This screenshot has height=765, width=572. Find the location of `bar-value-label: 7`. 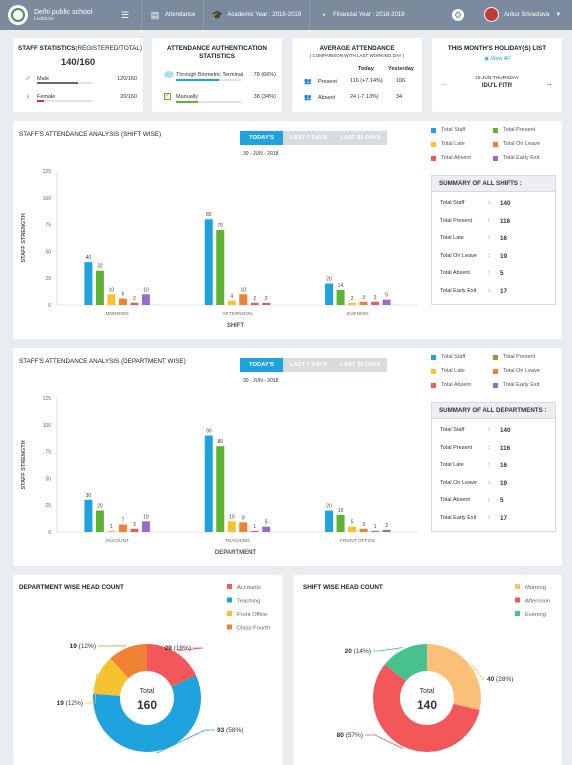

bar-value-label: 7 is located at coordinates (123, 520).